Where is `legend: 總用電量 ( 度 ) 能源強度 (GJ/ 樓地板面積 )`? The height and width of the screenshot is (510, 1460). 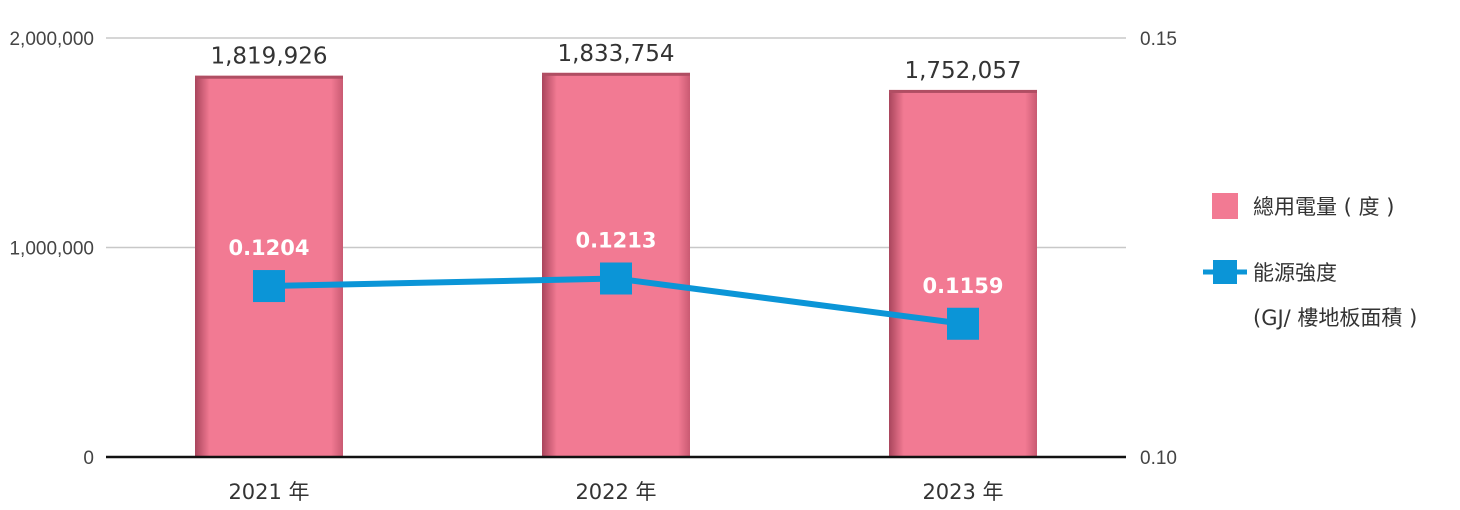
legend: 總用電量 ( 度 ) 能源強度 (GJ/ 樓地板面積 ) is located at coordinates (1310, 261).